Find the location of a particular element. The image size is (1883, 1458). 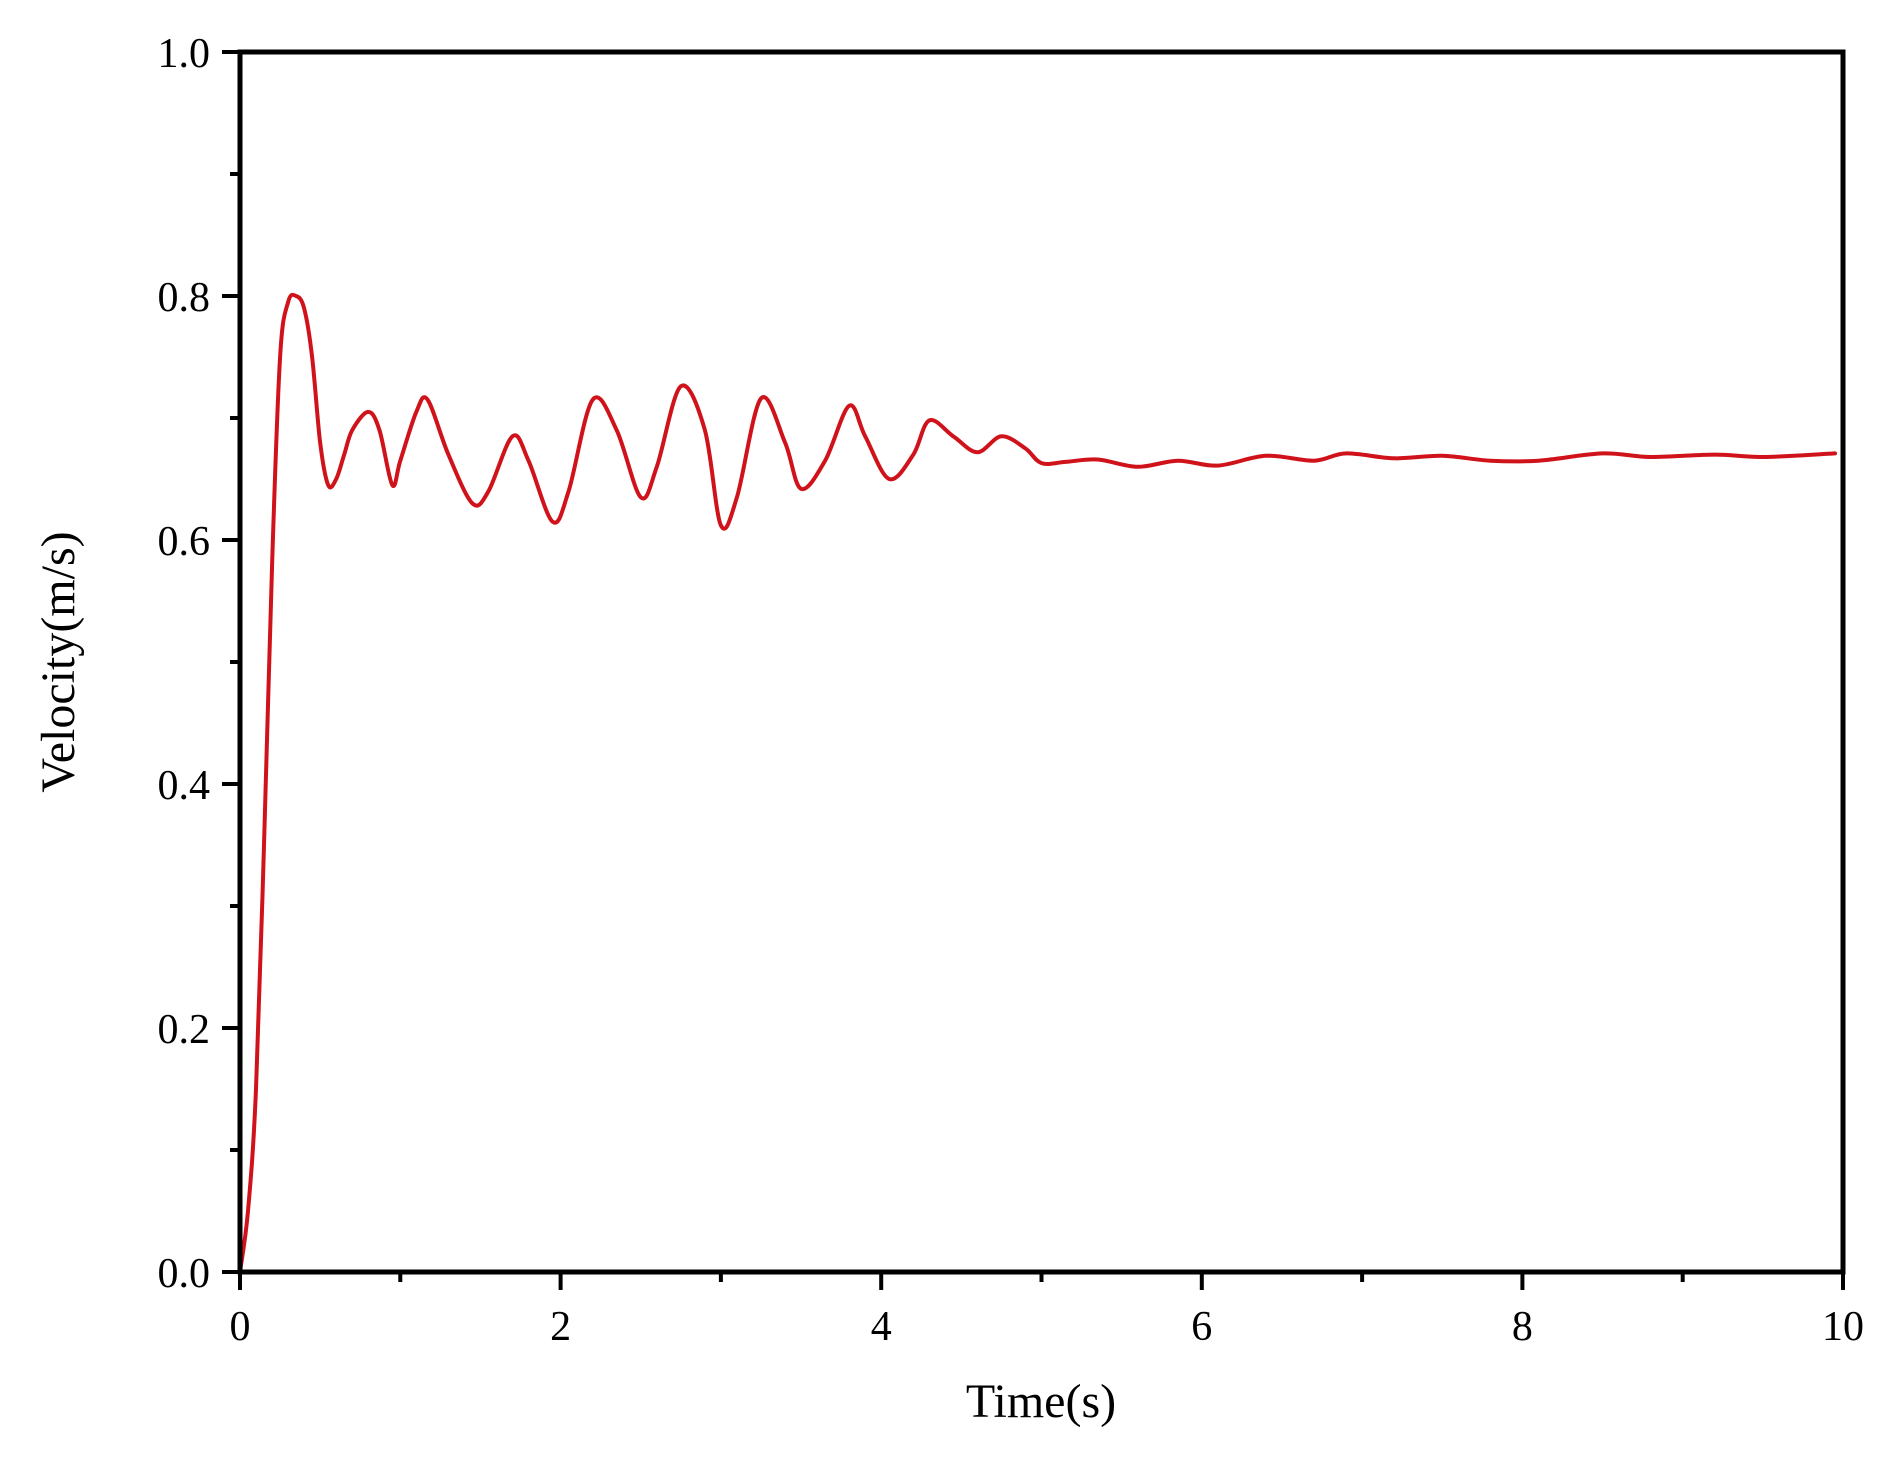

x-axis-ticks is located at coordinates (1041, 1281).